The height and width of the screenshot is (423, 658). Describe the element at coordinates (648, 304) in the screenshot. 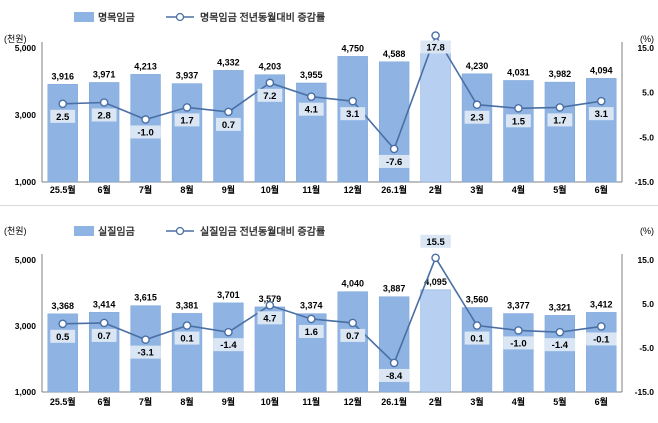

I see `right-tick-label: 5.0` at that location.